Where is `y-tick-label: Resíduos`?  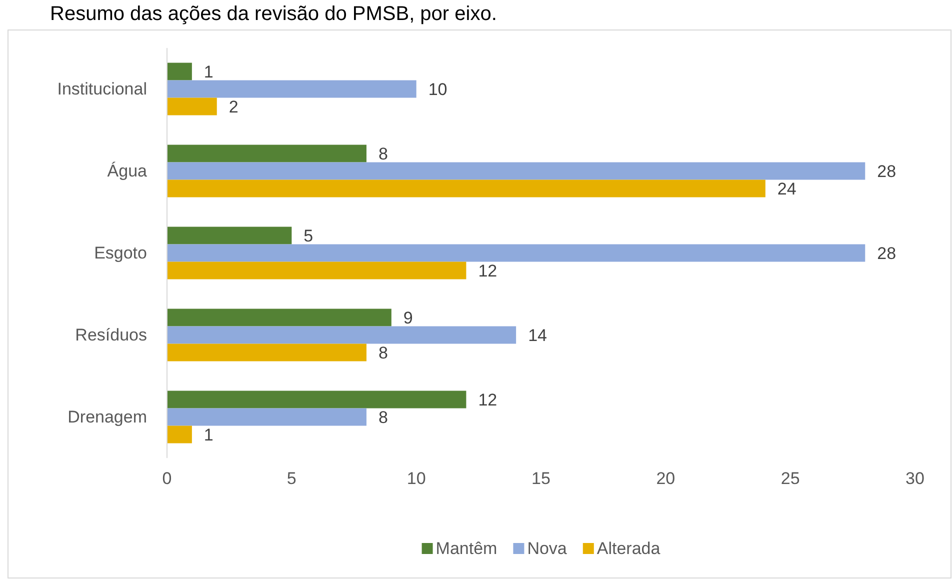
y-tick-label: Resíduos is located at coordinates (111, 334).